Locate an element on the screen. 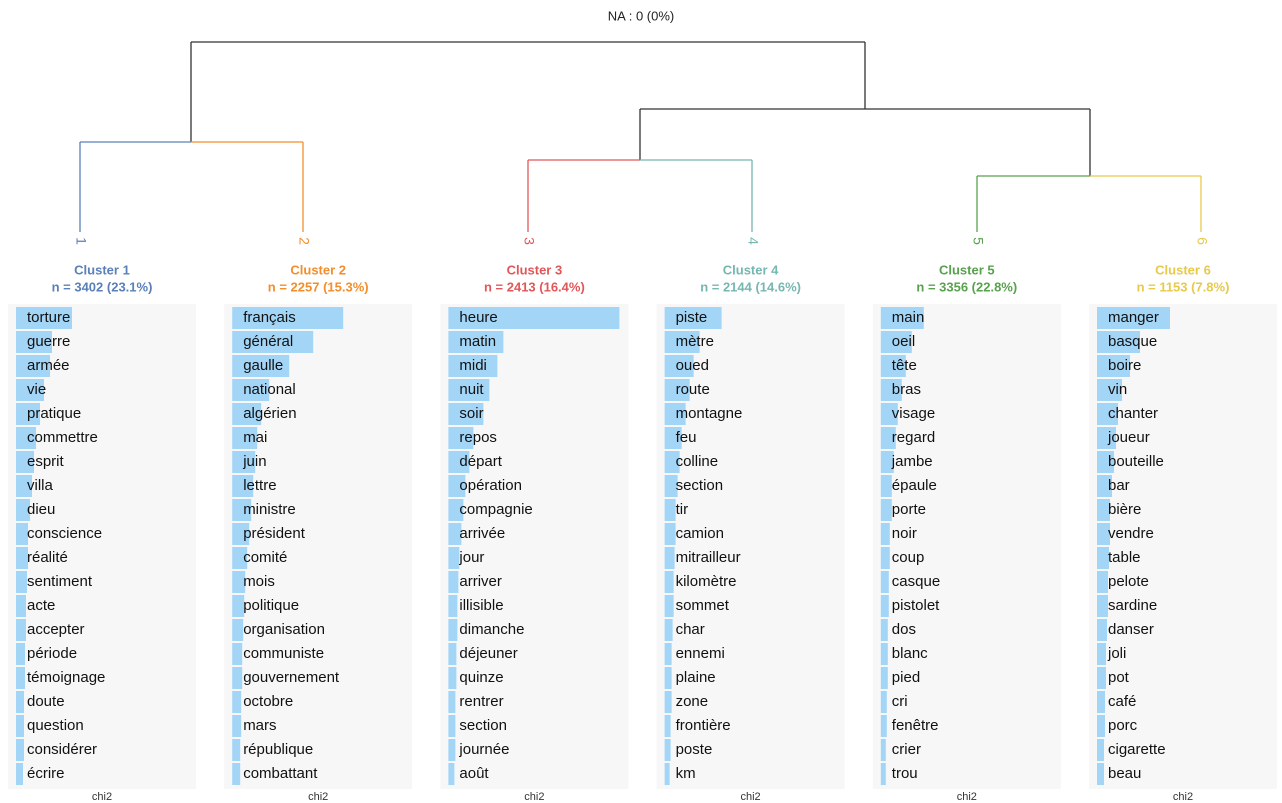 The height and width of the screenshot is (803, 1282). word-label: guerre is located at coordinates (48, 341).